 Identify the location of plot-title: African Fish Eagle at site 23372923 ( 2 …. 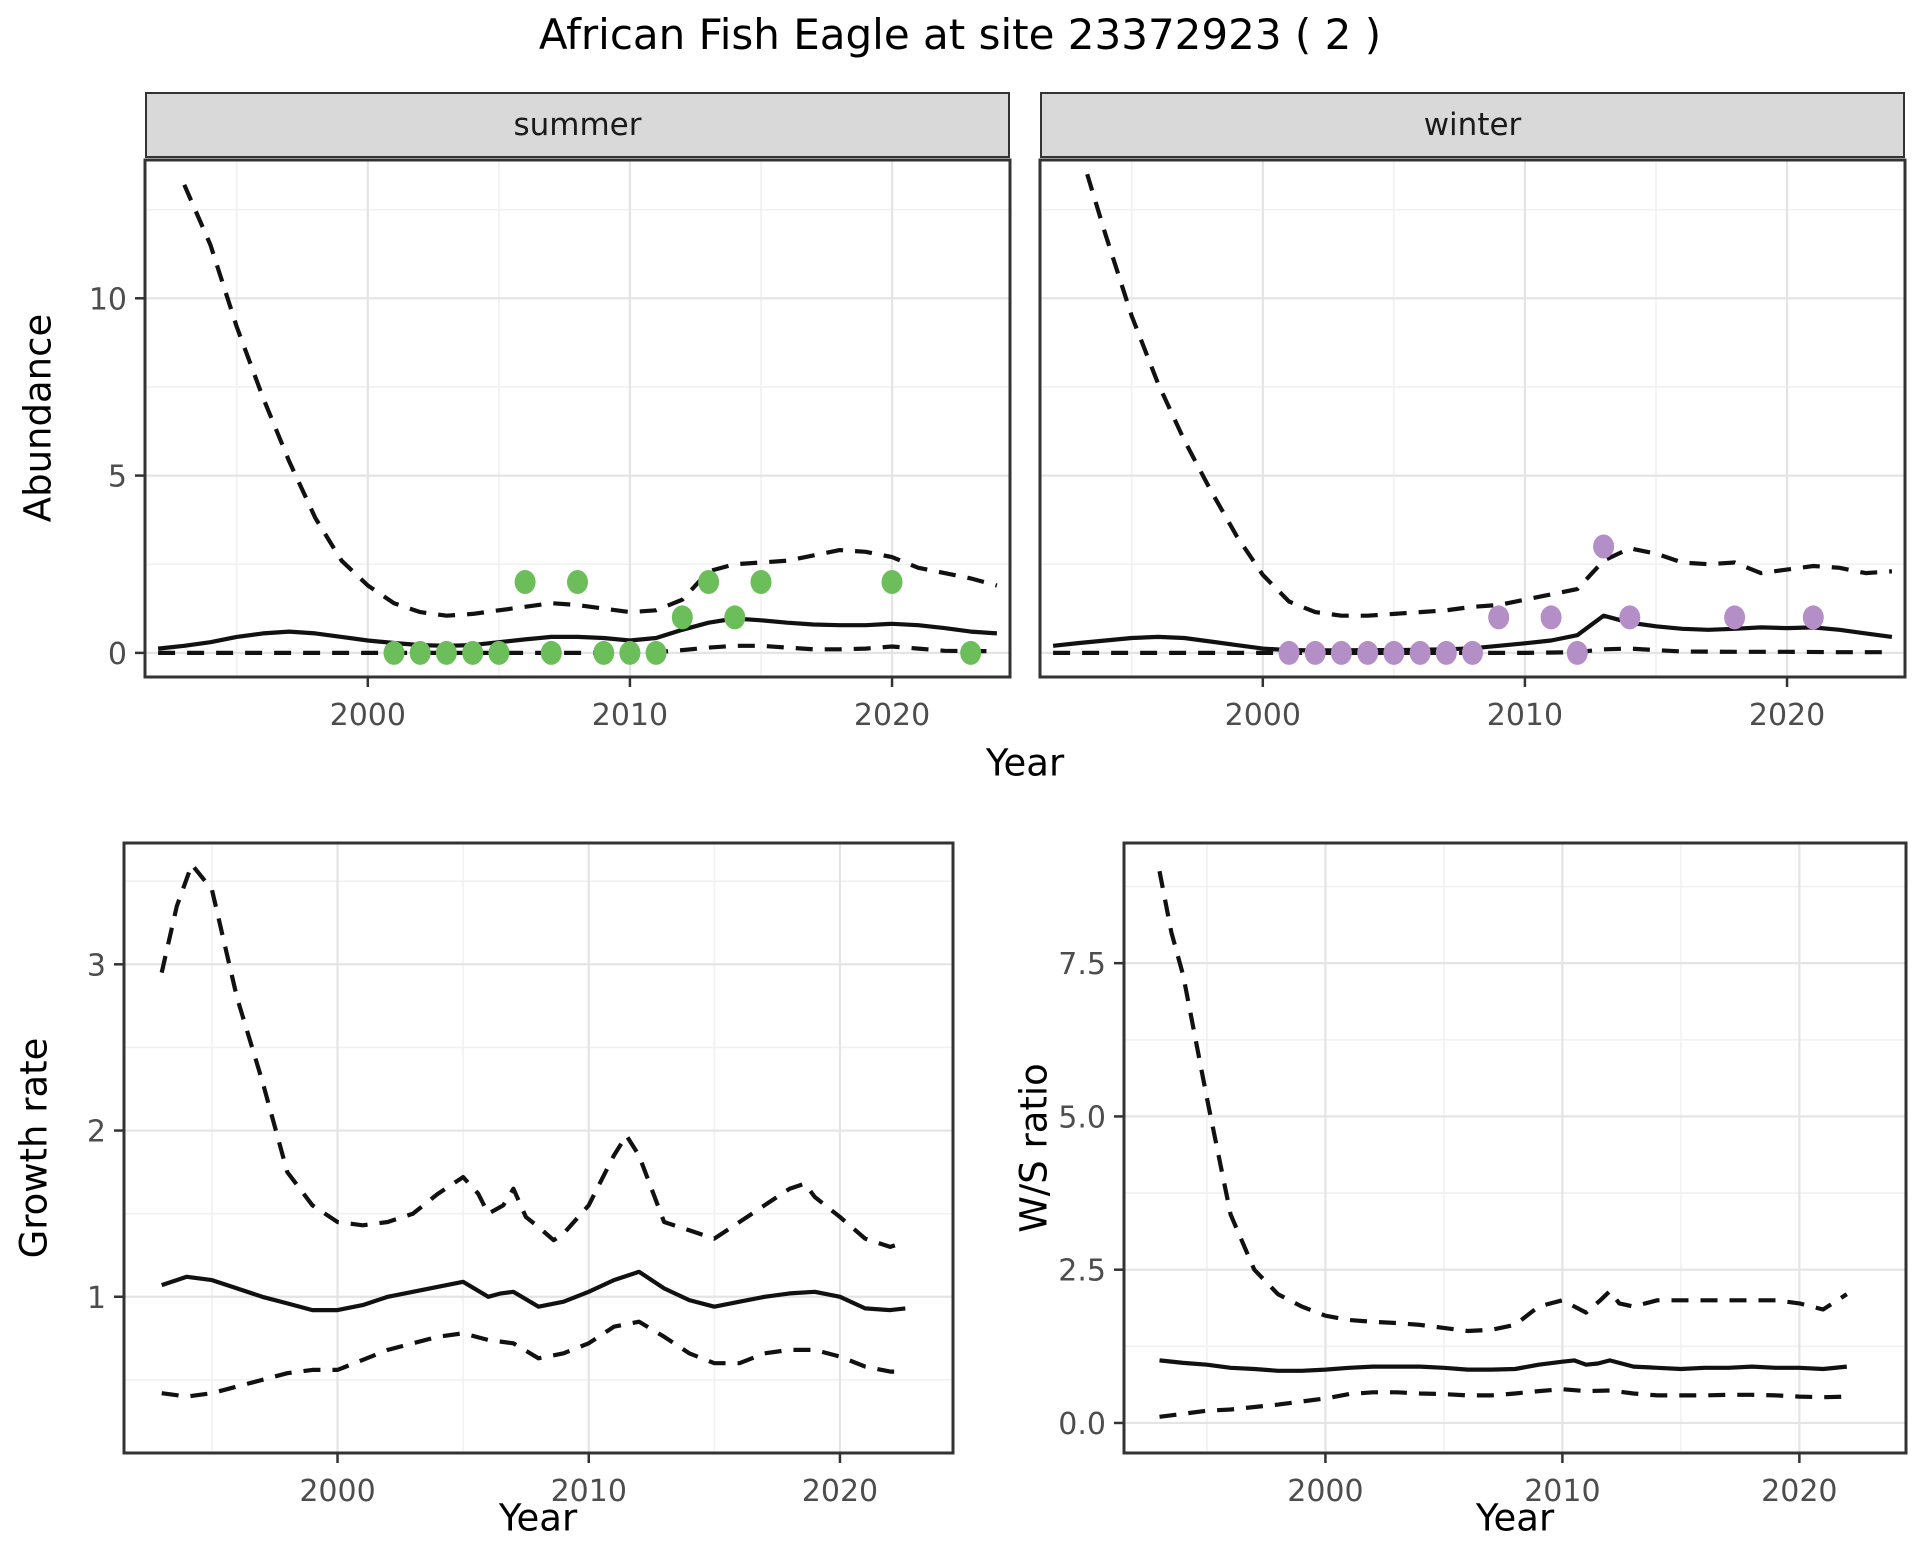
(960, 34).